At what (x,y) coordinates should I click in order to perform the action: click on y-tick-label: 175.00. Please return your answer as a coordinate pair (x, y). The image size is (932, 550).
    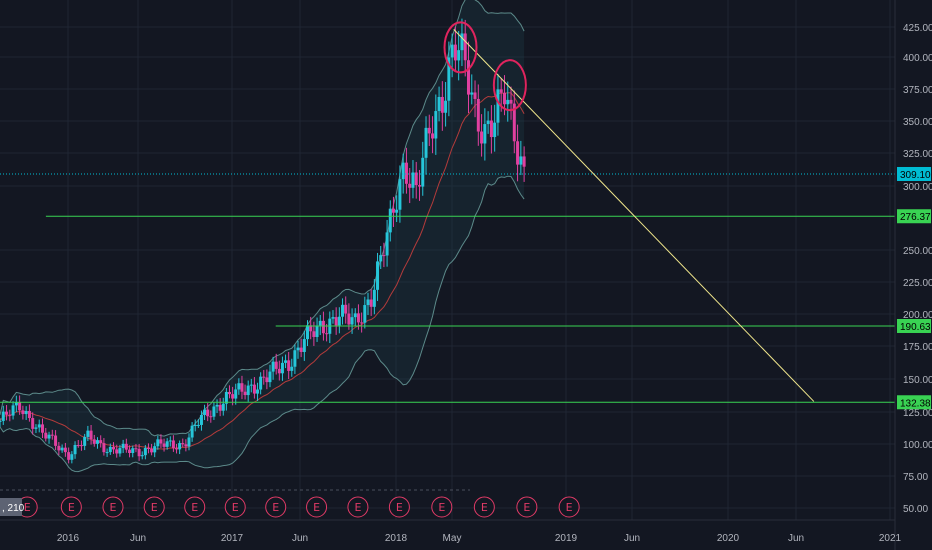
    Looking at the image, I should click on (917, 347).